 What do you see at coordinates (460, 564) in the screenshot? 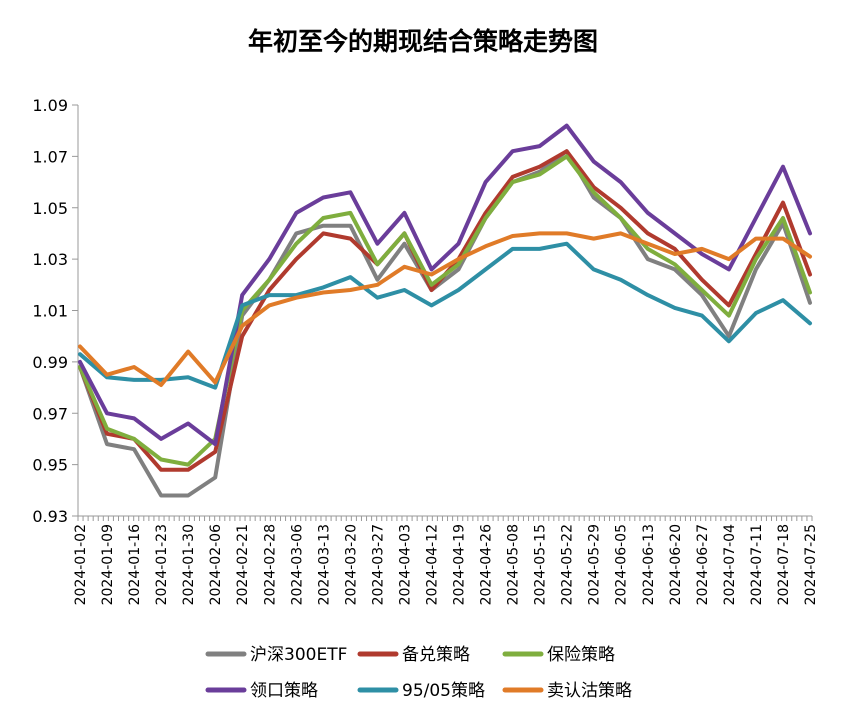
I see `x-tick-label: 2024-04-19` at bounding box center [460, 564].